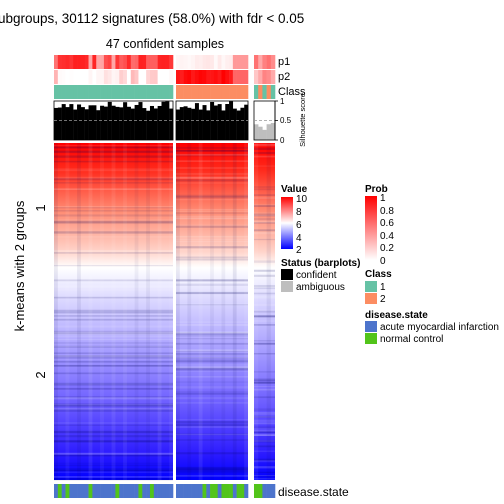  What do you see at coordinates (383, 198) in the screenshot?
I see `legend-prob-tick: 1` at bounding box center [383, 198].